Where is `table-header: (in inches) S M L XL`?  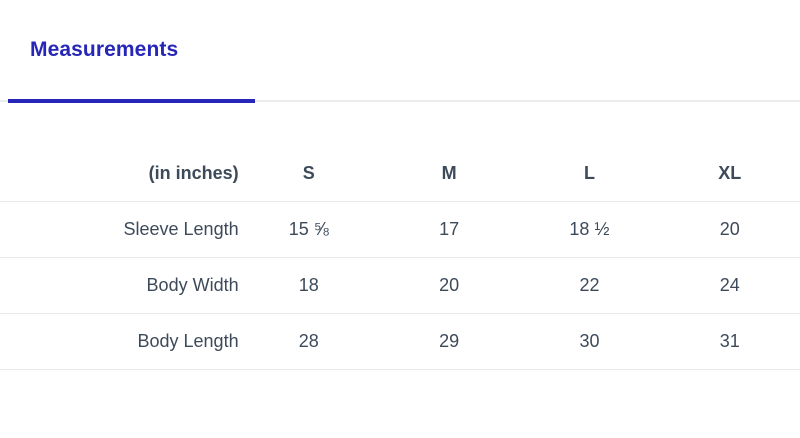
table-header: (in inches) S M L XL is located at coordinates (400, 174).